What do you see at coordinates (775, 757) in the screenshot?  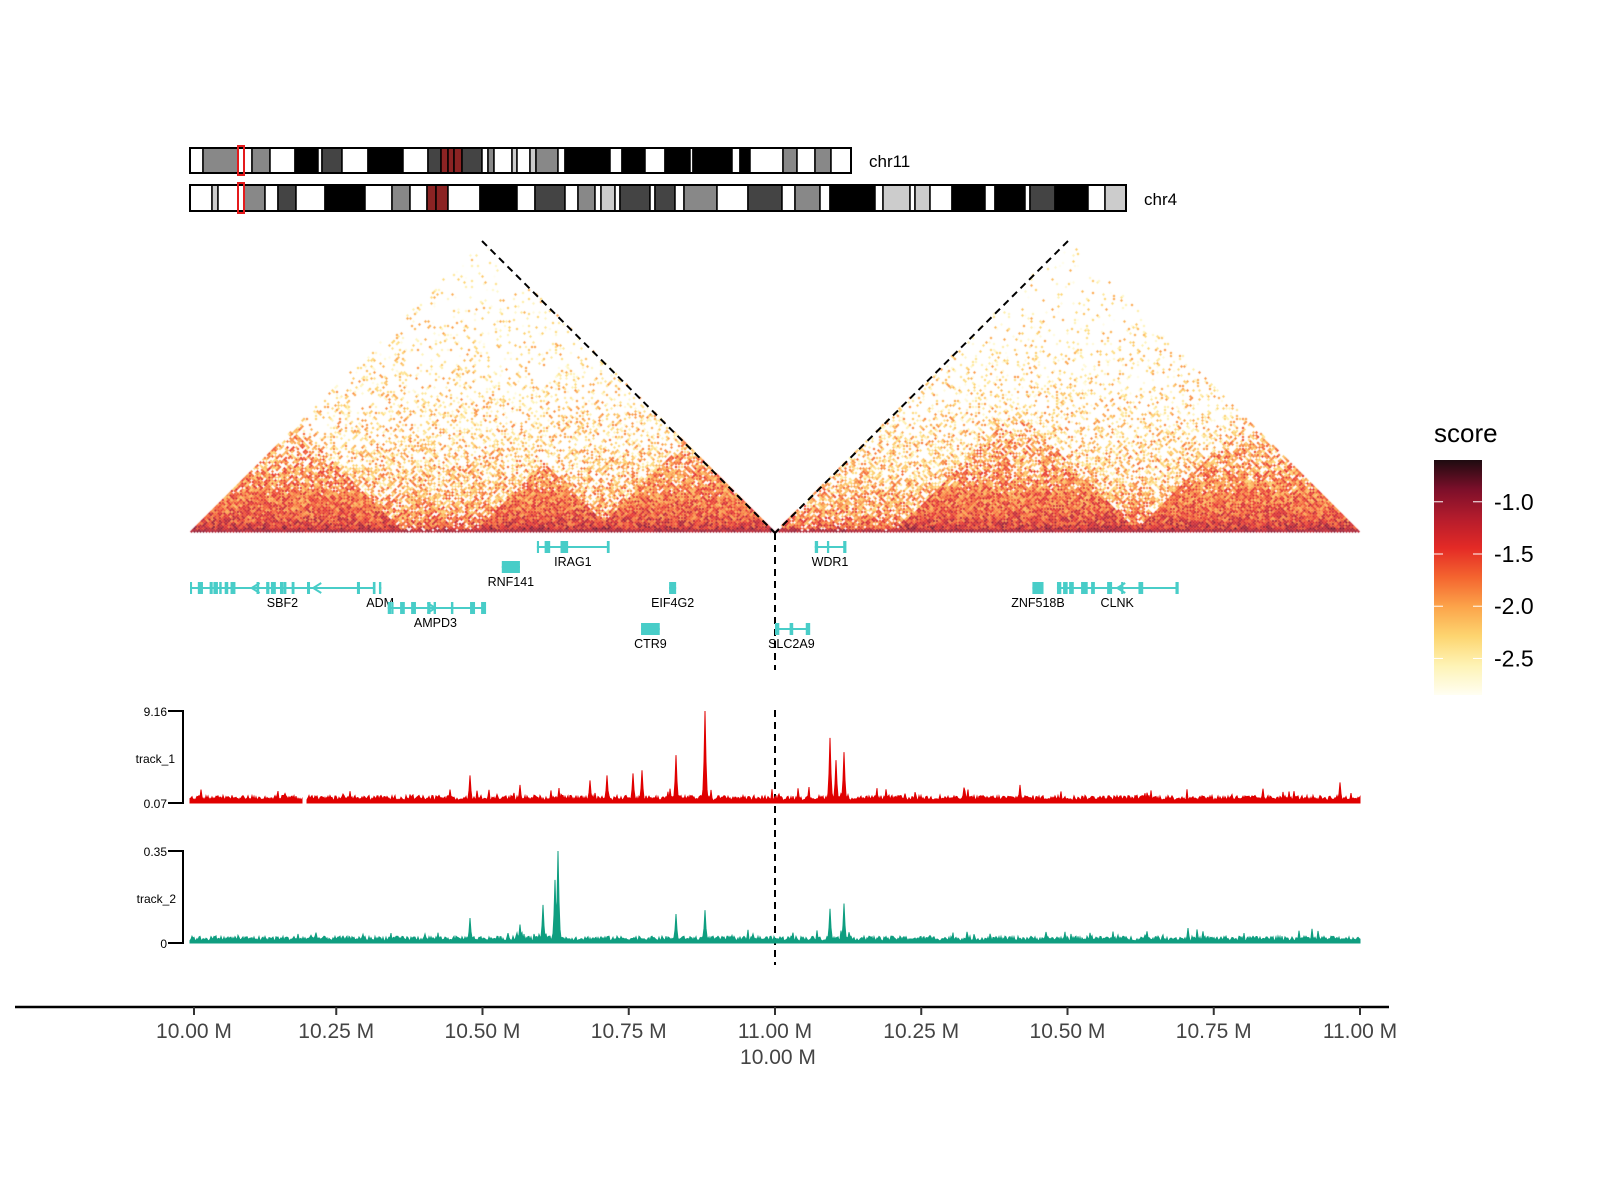 I see `track_1-signal` at bounding box center [775, 757].